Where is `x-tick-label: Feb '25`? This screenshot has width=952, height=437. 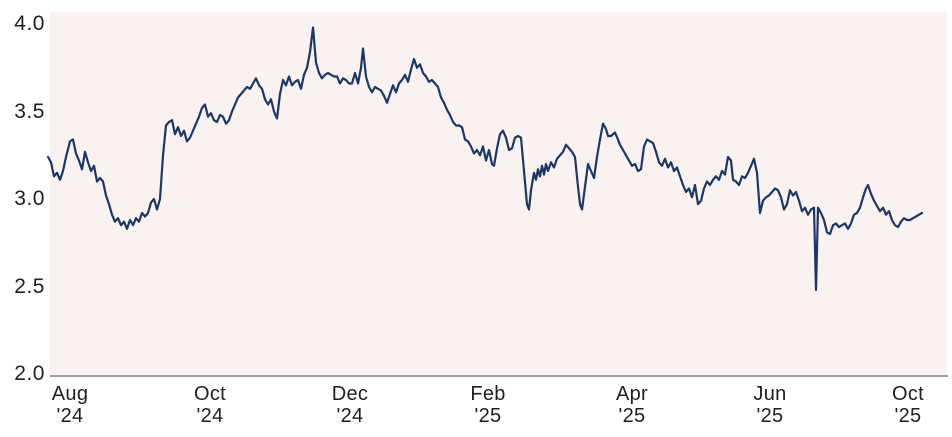 x-tick-label: Feb '25 is located at coordinates (488, 405).